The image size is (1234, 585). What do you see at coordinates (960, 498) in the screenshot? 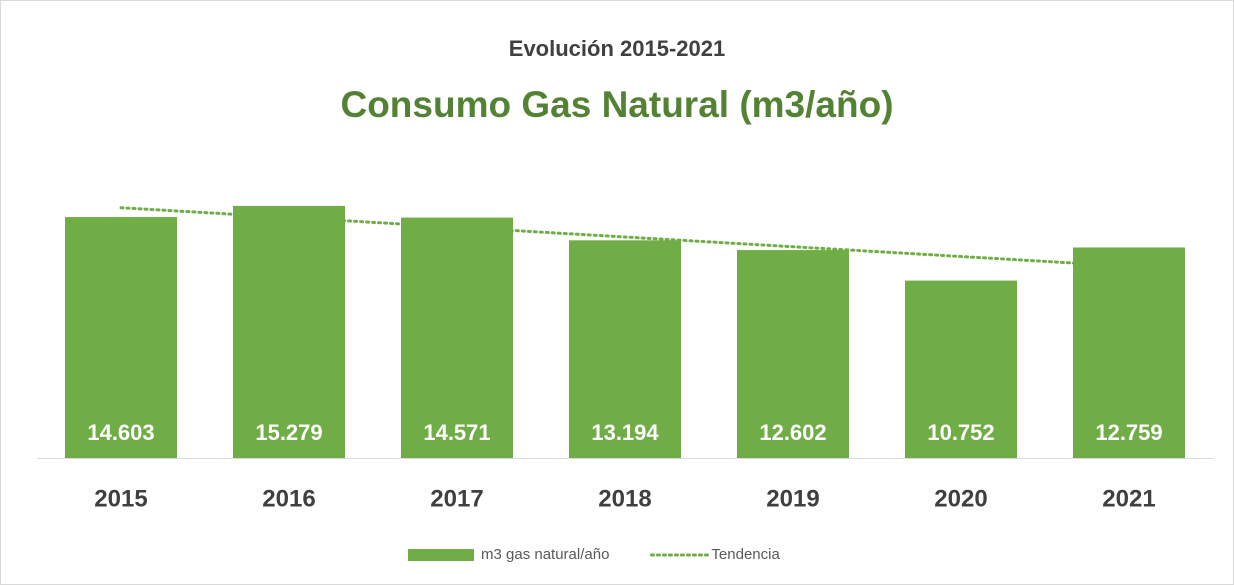
I see `x-tick-label: 2020` at bounding box center [960, 498].